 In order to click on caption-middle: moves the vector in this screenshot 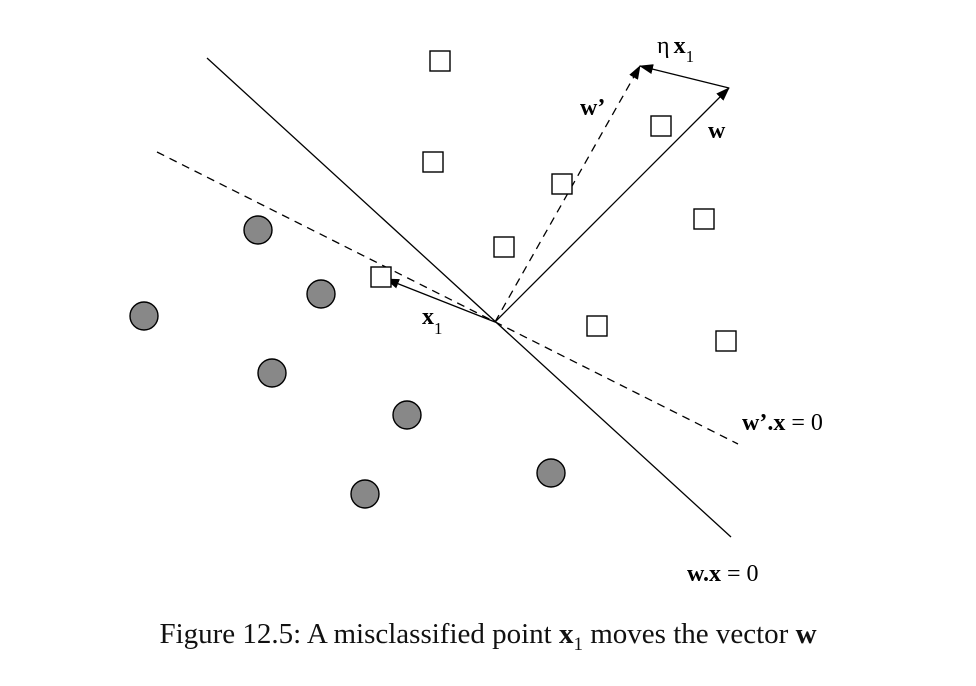, I will do `click(689, 634)`.